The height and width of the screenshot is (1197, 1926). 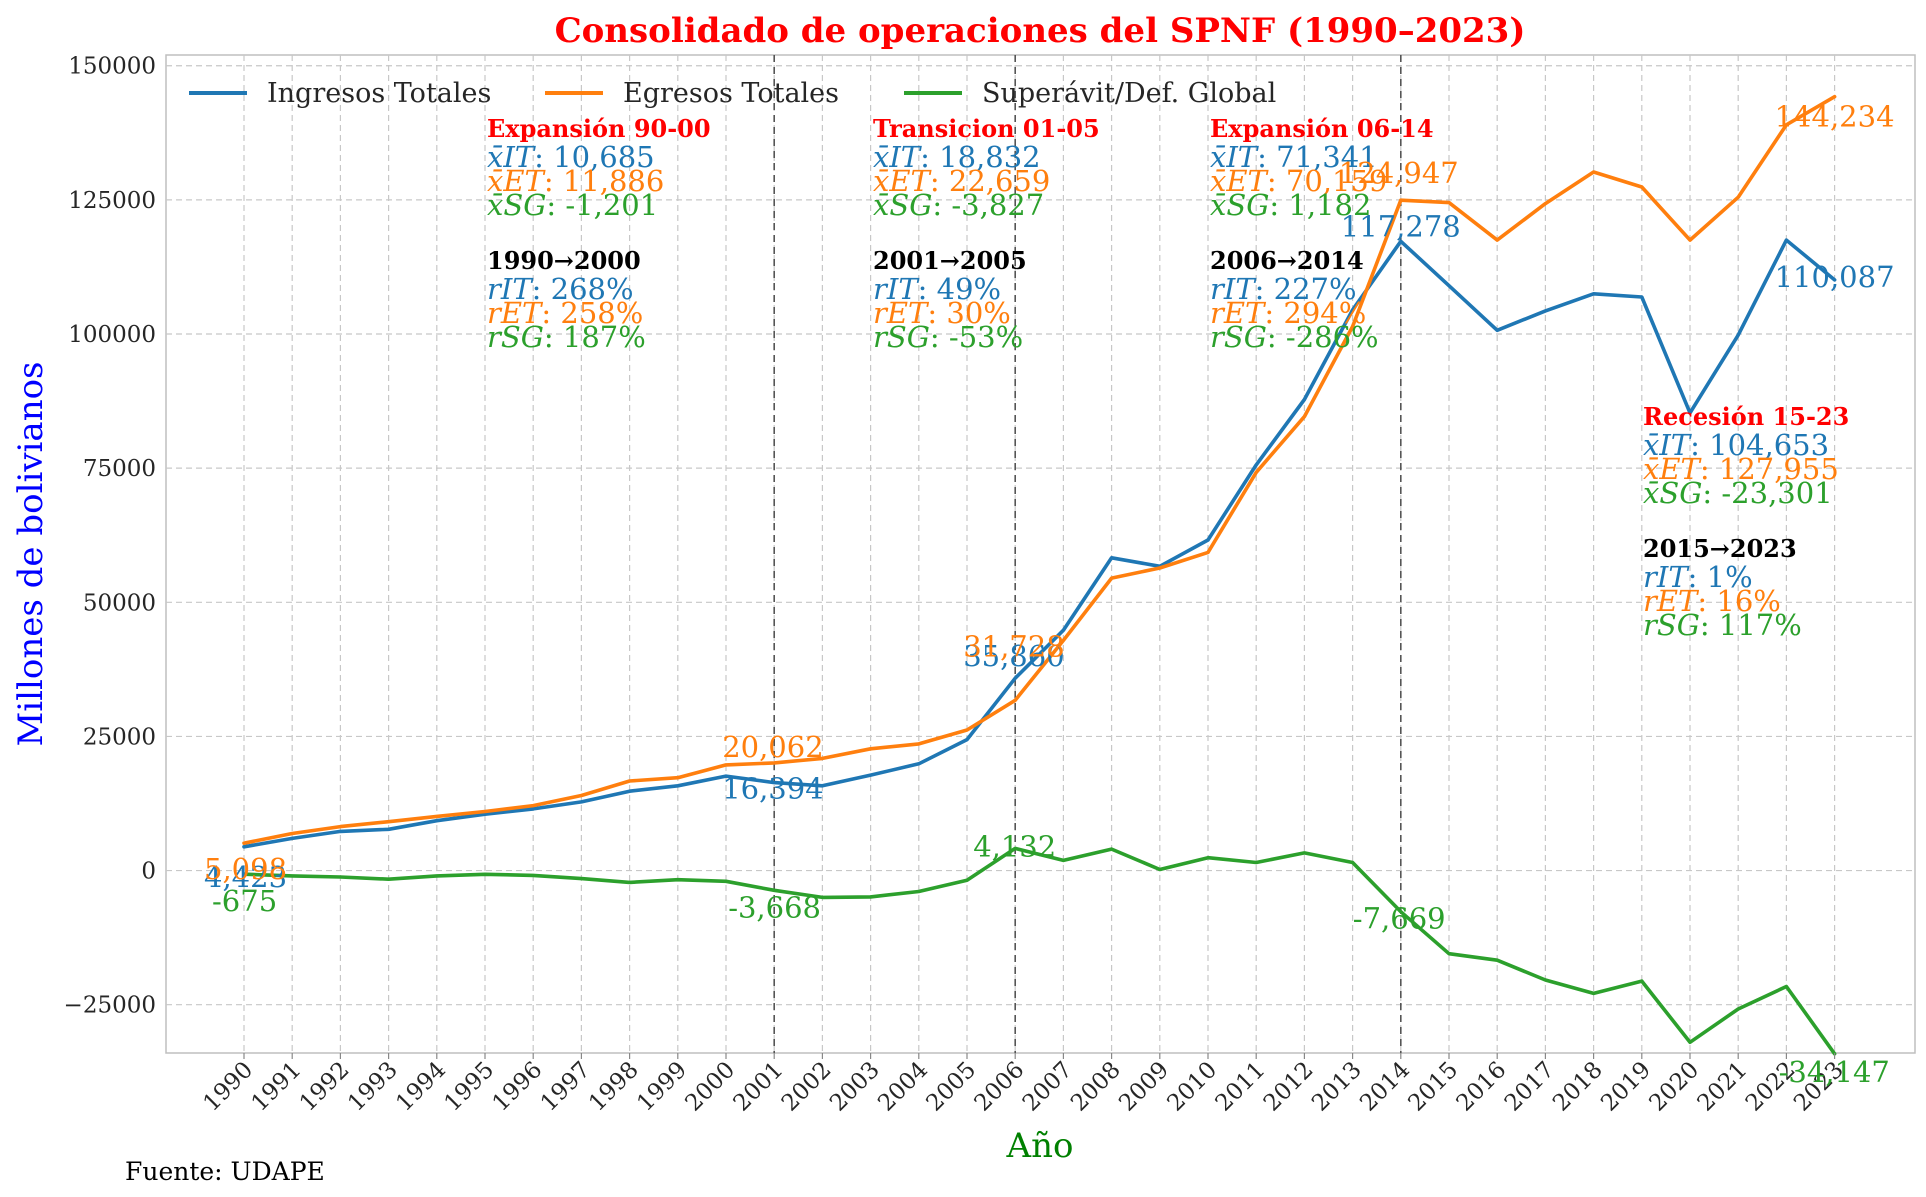 I want to click on y-tick-label: 100000, so click(x=112, y=335).